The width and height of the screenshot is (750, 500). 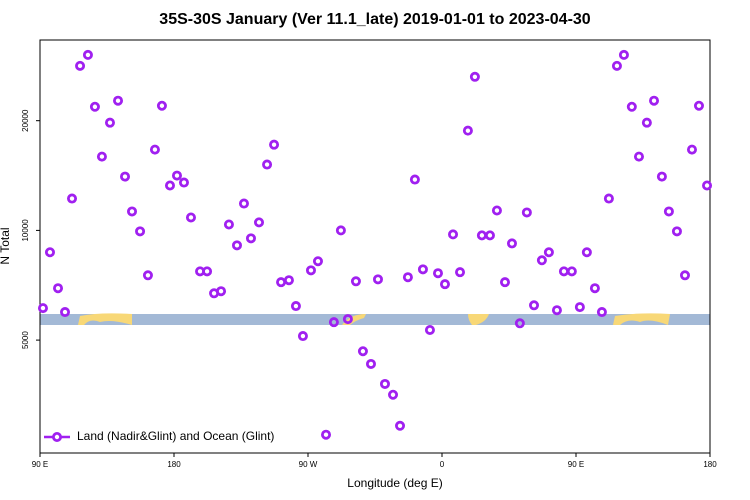 I want to click on x-tick-label: 90 E, so click(x=576, y=464).